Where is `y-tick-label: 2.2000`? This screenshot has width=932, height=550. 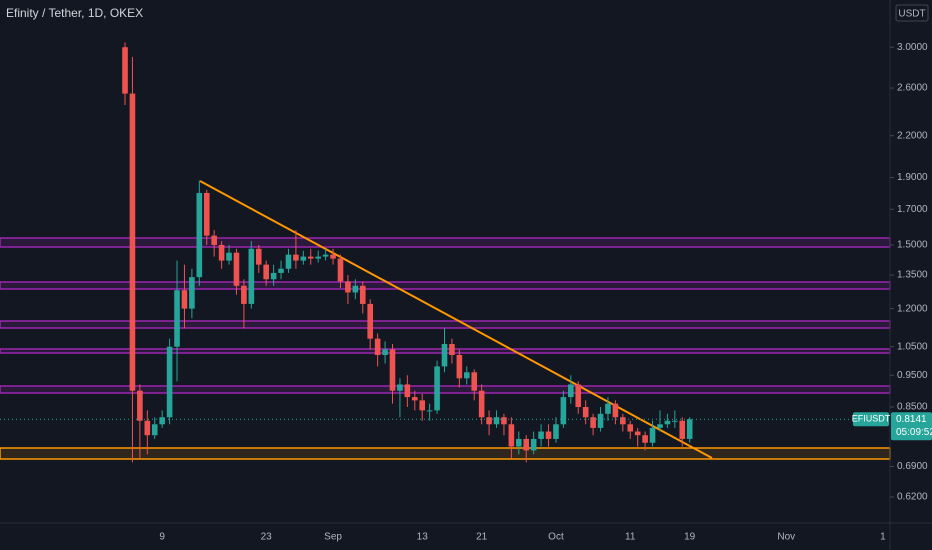
y-tick-label: 2.2000 is located at coordinates (912, 135).